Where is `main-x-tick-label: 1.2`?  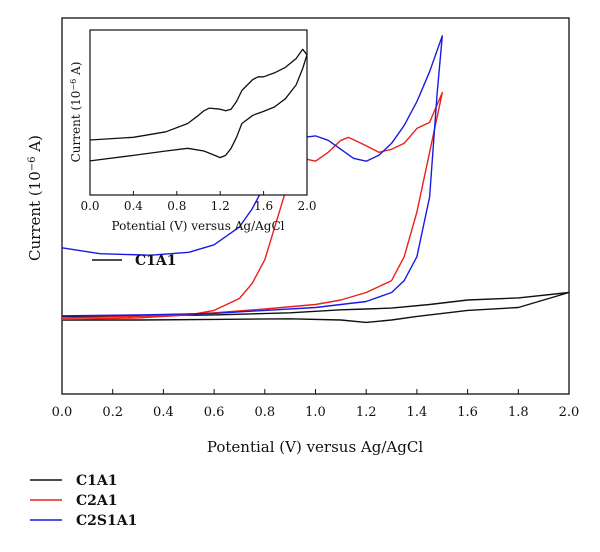
main-x-tick-label: 1.2 is located at coordinates (366, 412).